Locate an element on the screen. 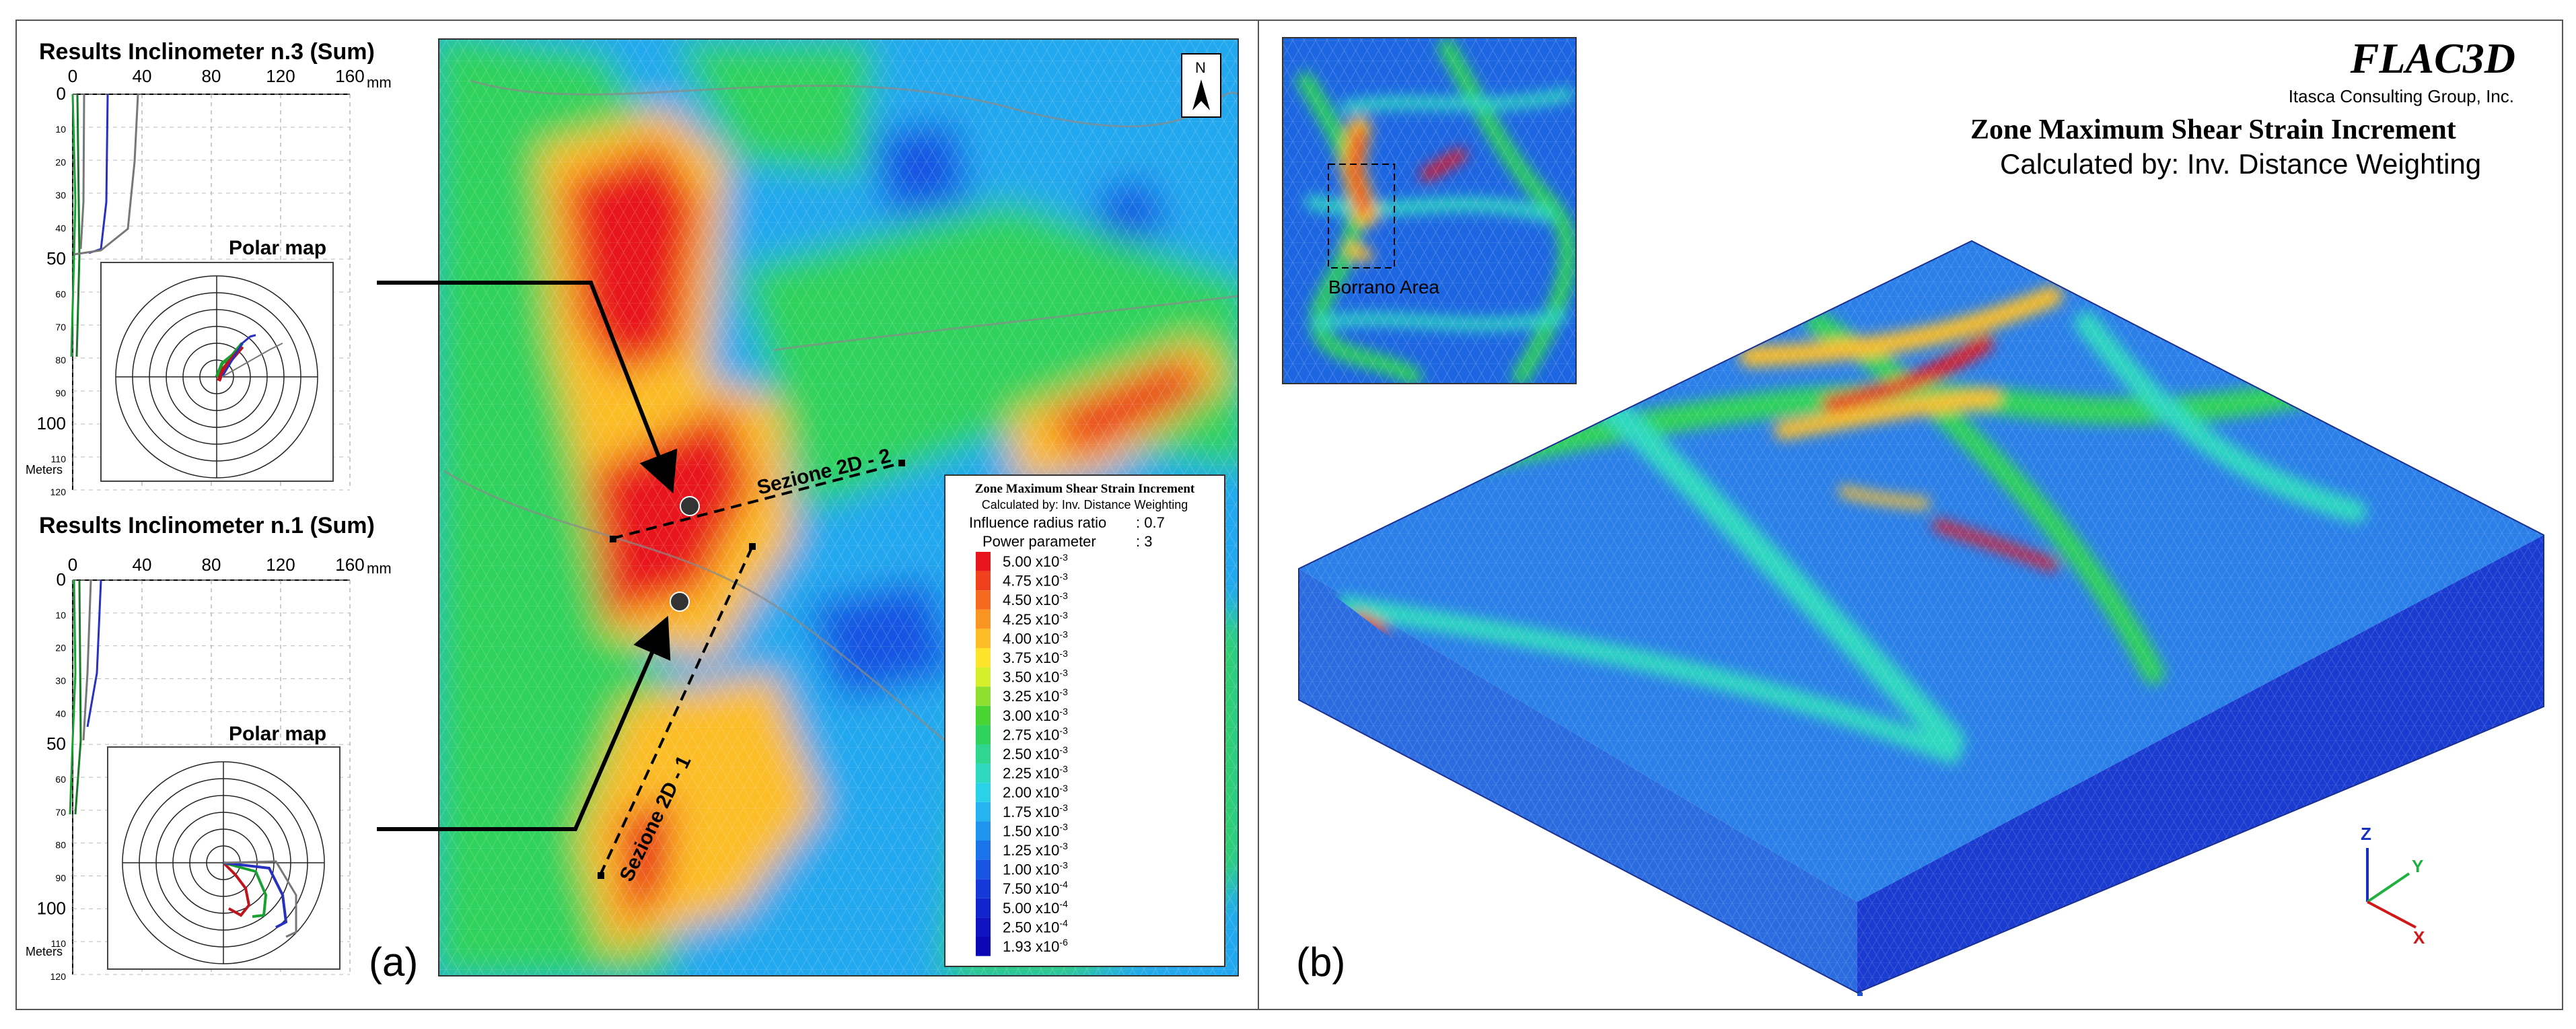  polar-map-3-title: Polar map is located at coordinates (277, 248).